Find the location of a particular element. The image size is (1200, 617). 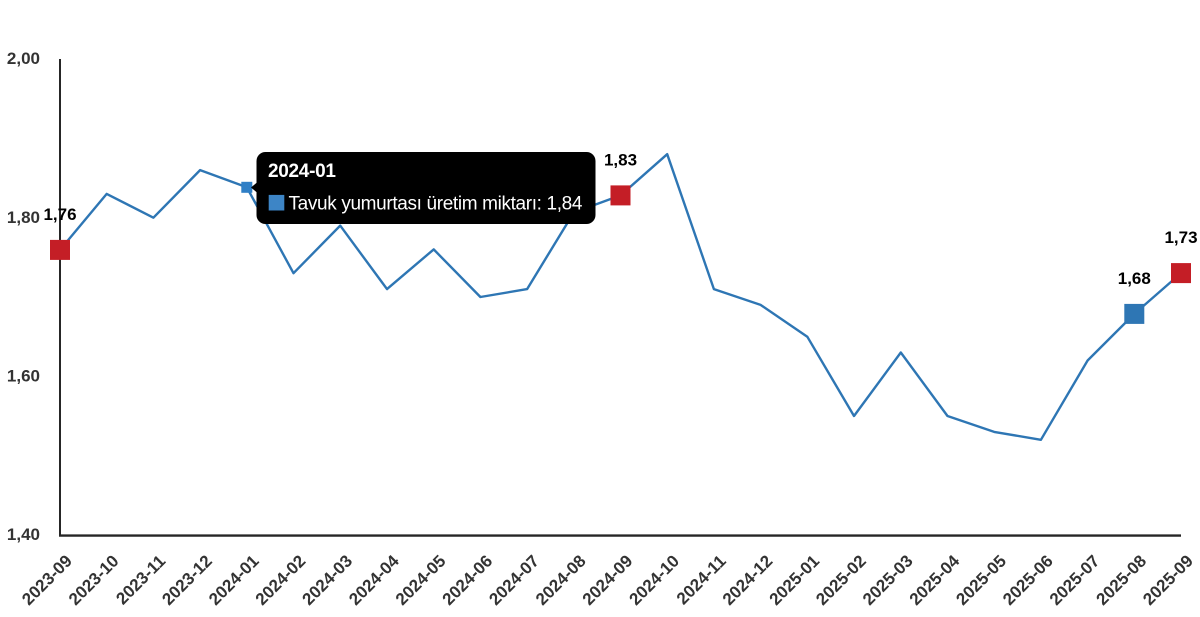

svg-text:Tavuk yumurtası üretim miktarı: Tavuk yumurtası üretim miktarı: 1,84 is located at coordinates (436, 204).